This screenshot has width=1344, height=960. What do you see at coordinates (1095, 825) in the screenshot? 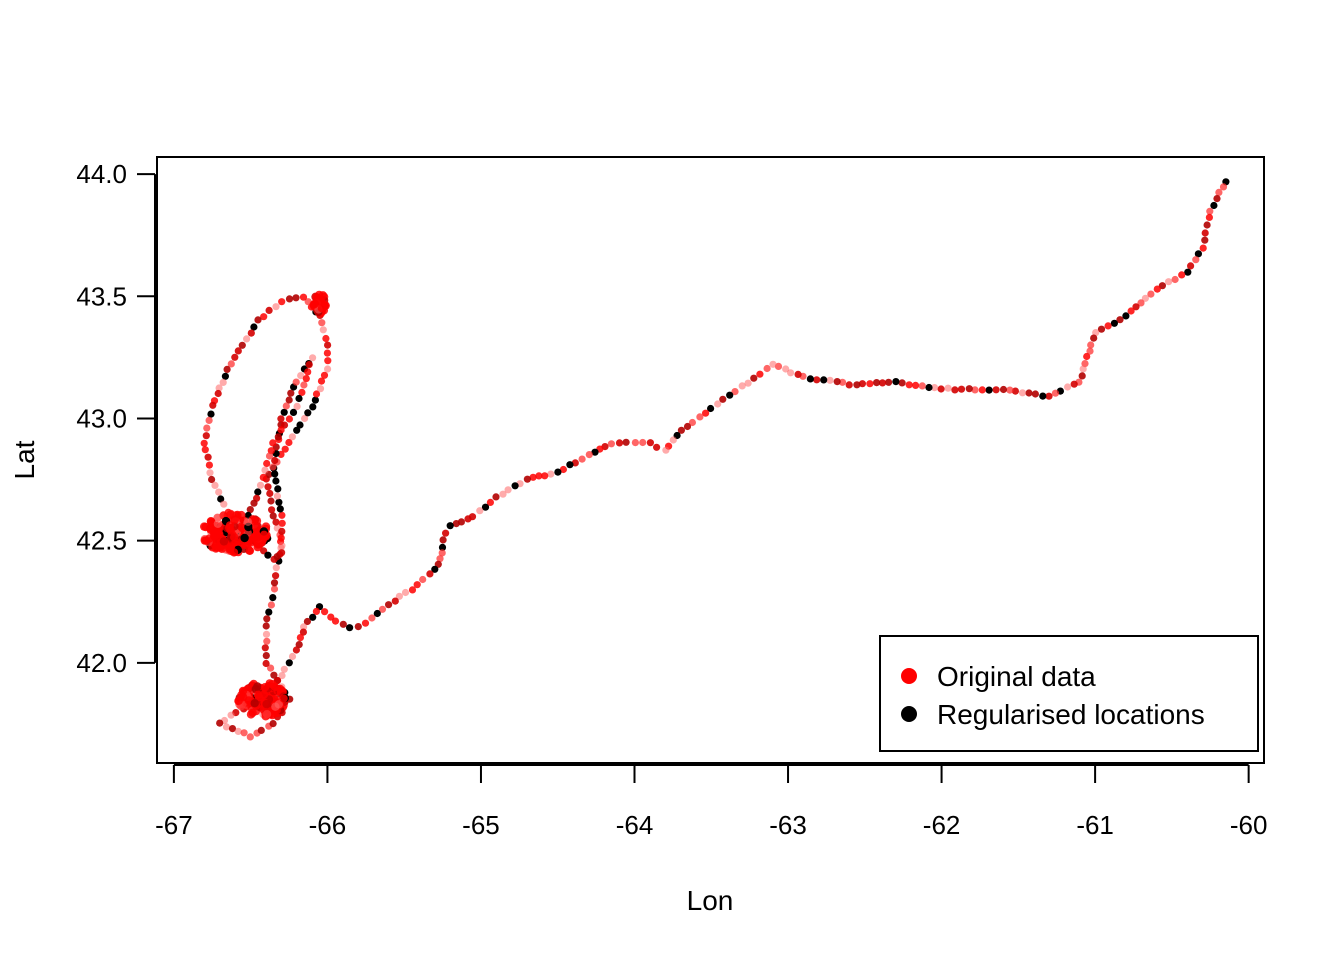
I see `x-tick-label: -61` at bounding box center [1095, 825].